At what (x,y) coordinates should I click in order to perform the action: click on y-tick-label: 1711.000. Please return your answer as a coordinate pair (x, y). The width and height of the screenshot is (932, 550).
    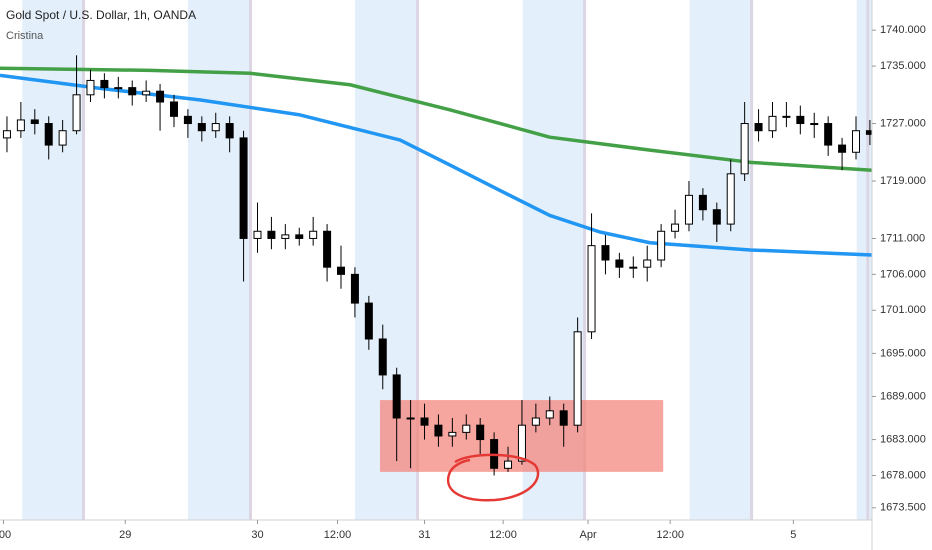
    Looking at the image, I should click on (902, 238).